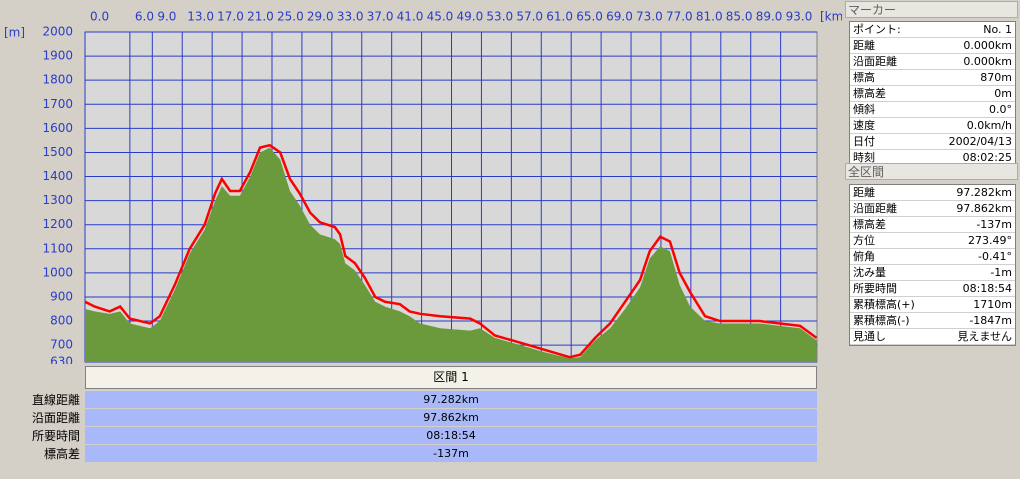  I want to click on y-tick-label: 700, so click(61, 345).